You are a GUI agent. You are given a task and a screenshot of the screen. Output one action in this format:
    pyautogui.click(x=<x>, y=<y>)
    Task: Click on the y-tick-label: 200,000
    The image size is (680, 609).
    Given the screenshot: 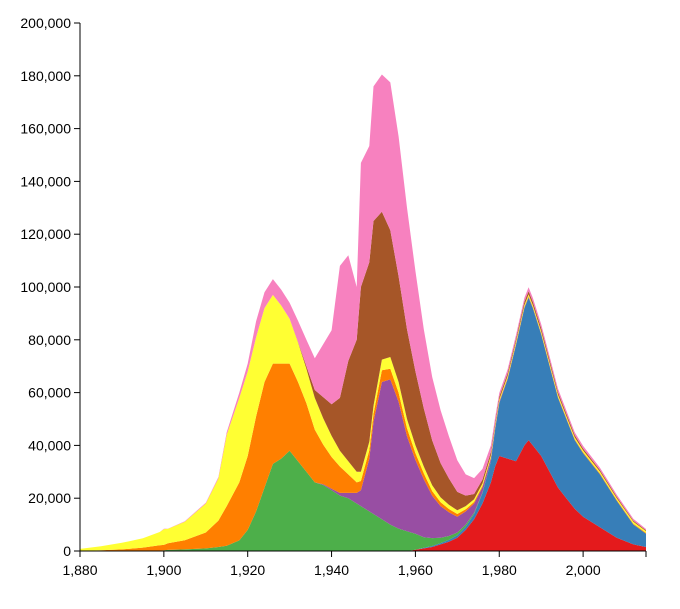 What is the action you would take?
    pyautogui.click(x=45, y=23)
    